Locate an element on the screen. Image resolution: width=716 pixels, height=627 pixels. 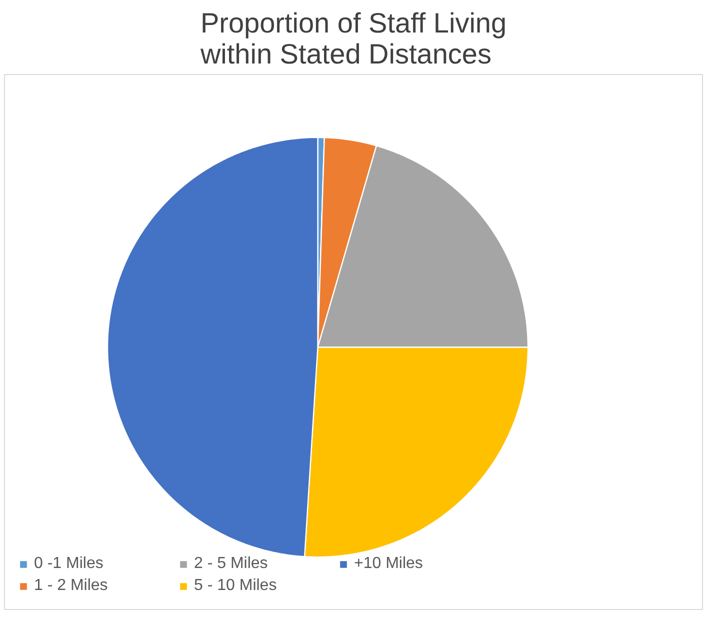
legend-label: 2 - 5 Miles is located at coordinates (231, 564).